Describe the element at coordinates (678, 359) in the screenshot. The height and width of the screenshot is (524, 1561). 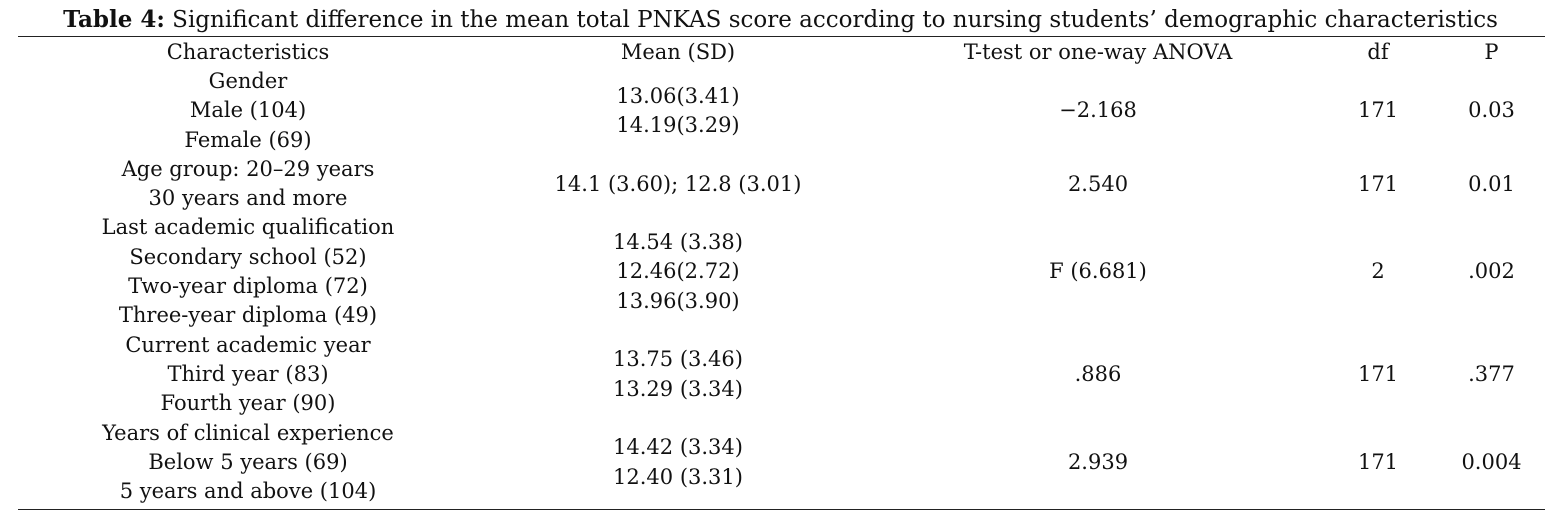
I see `mean-sd-value: 13.75 (3.46)` at that location.